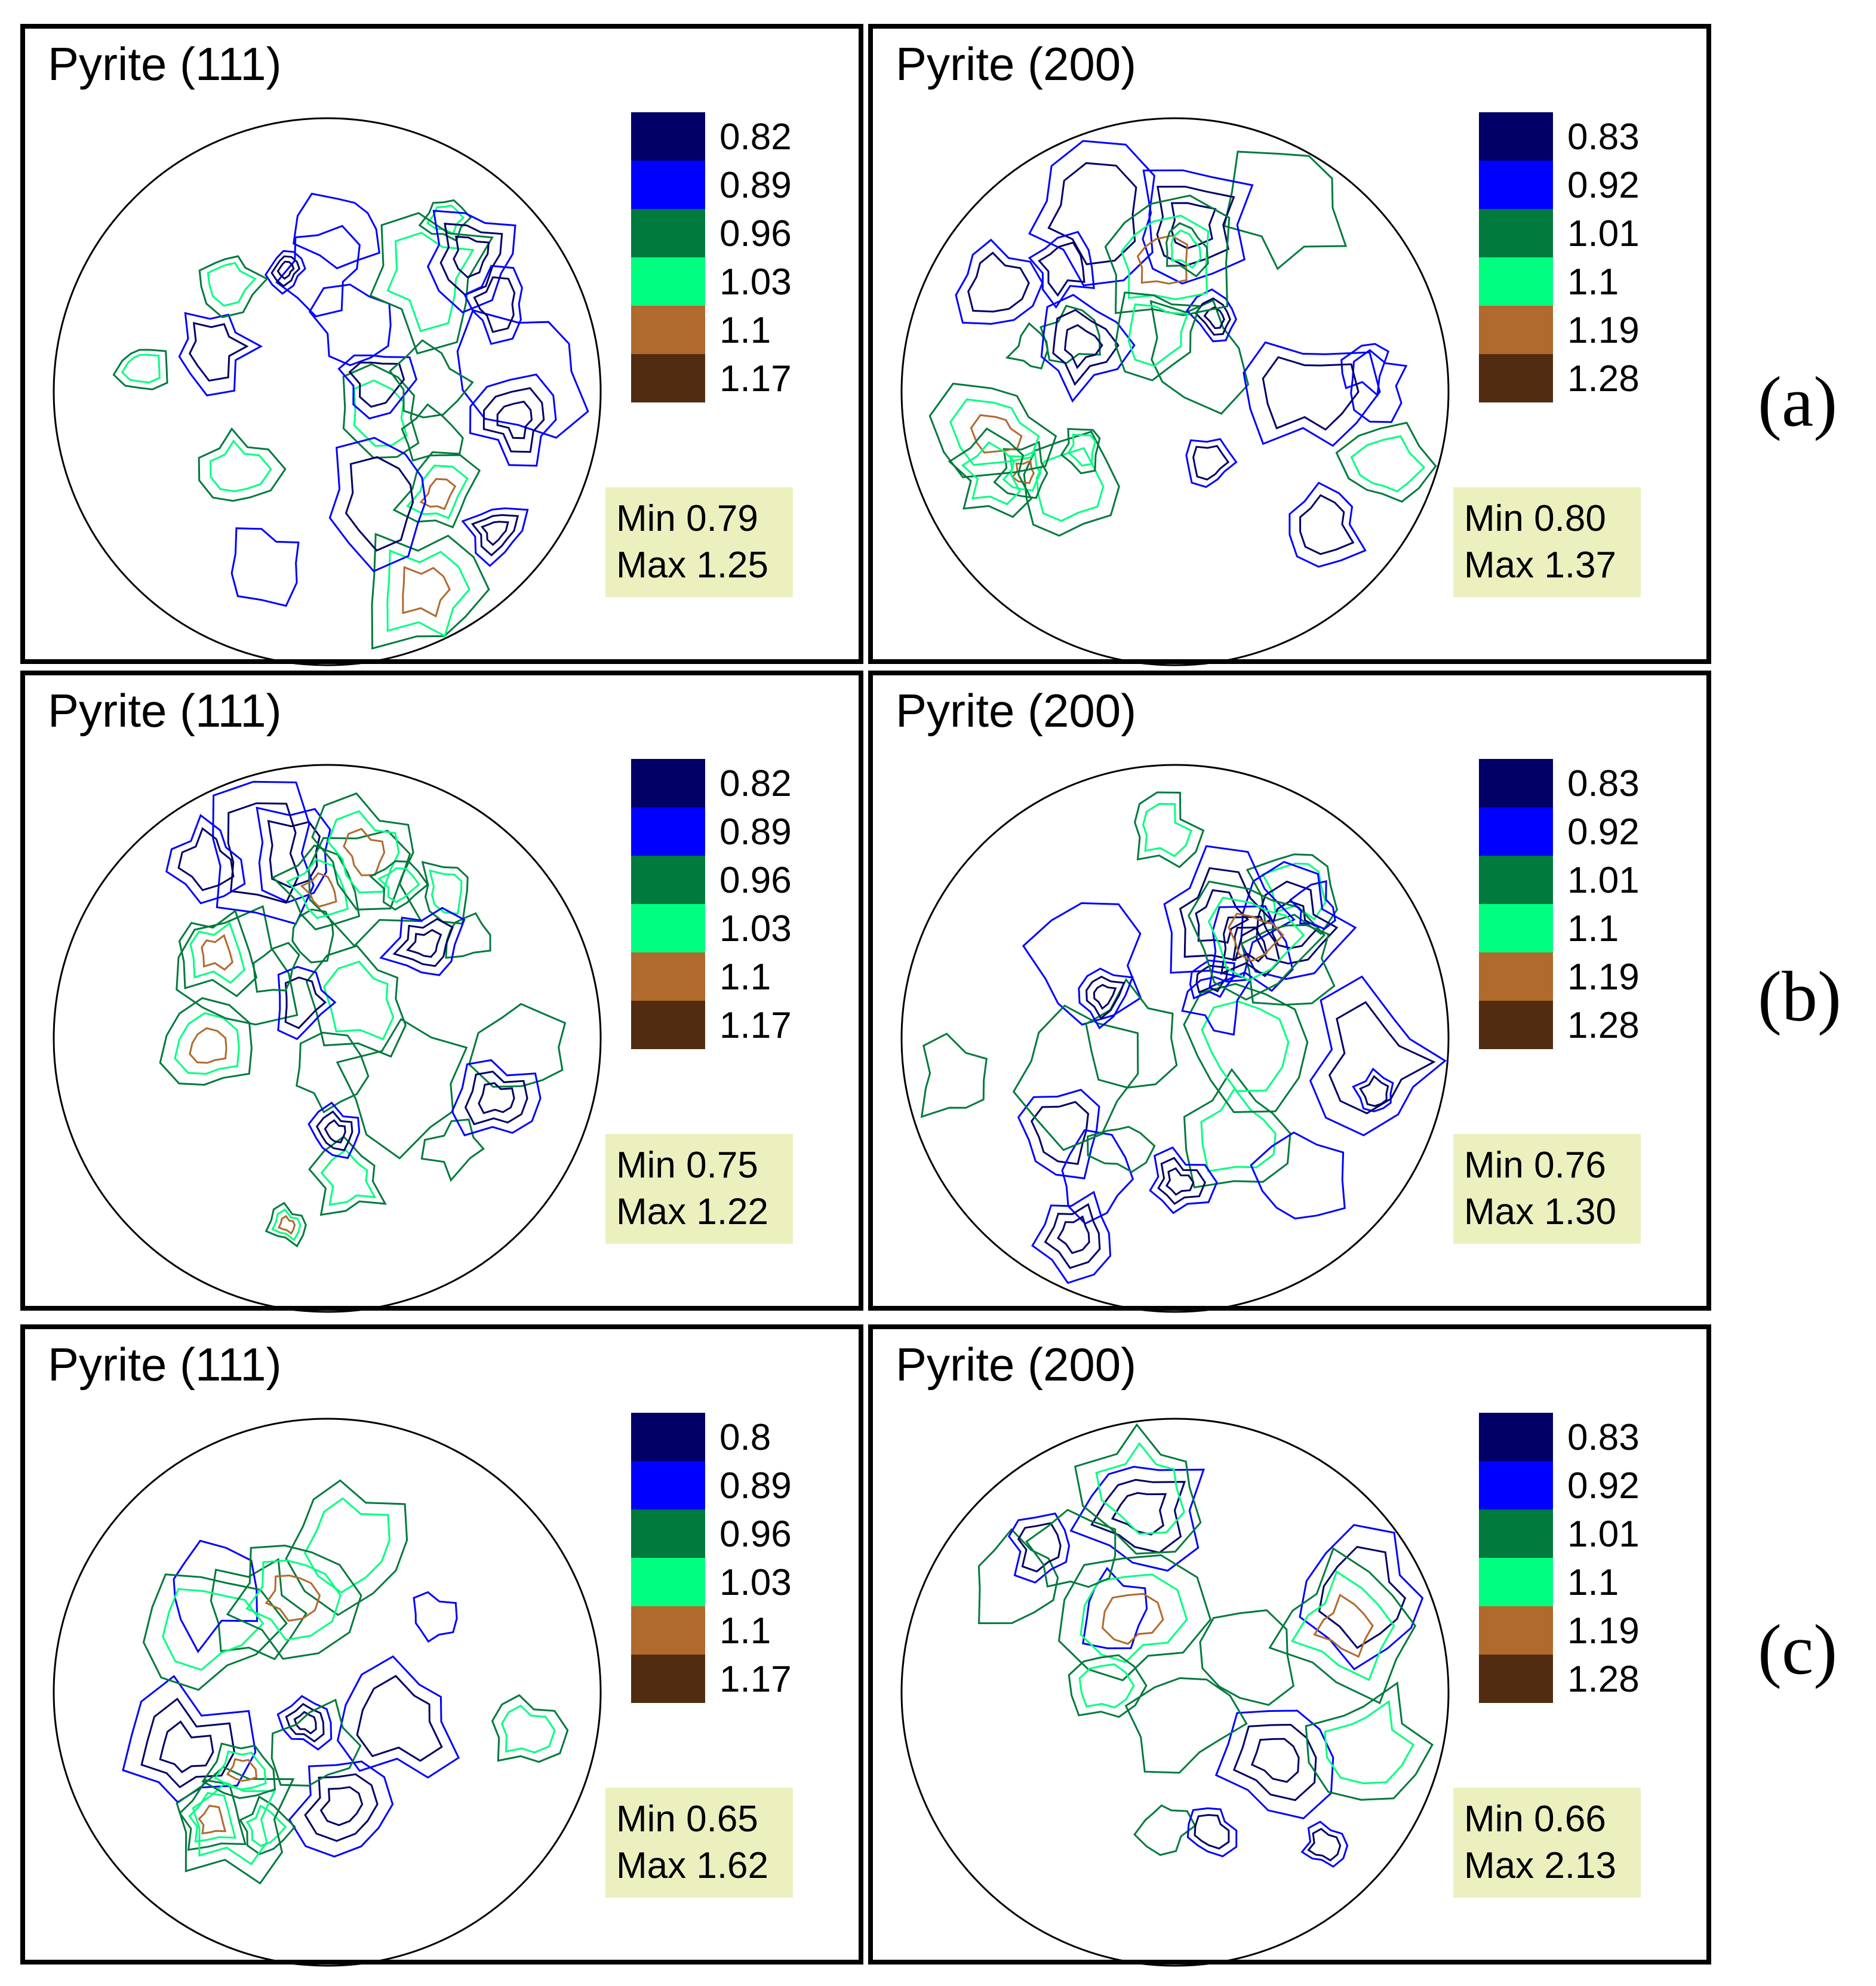 The height and width of the screenshot is (1986, 1876). What do you see at coordinates (1547, 1843) in the screenshot?
I see `min-max-box: Min 0.66 Max 2.13` at bounding box center [1547, 1843].